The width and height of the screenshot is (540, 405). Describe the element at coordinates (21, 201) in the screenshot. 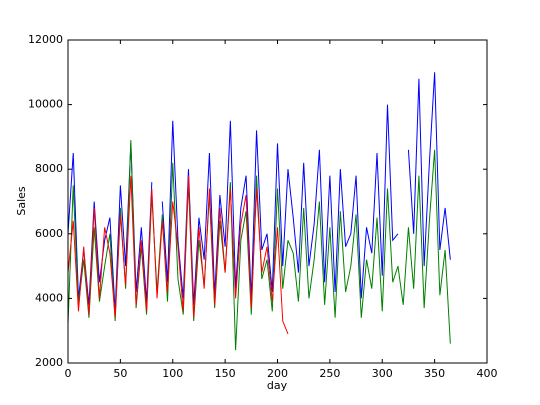

I see `y-axis-label: Sales` at that location.